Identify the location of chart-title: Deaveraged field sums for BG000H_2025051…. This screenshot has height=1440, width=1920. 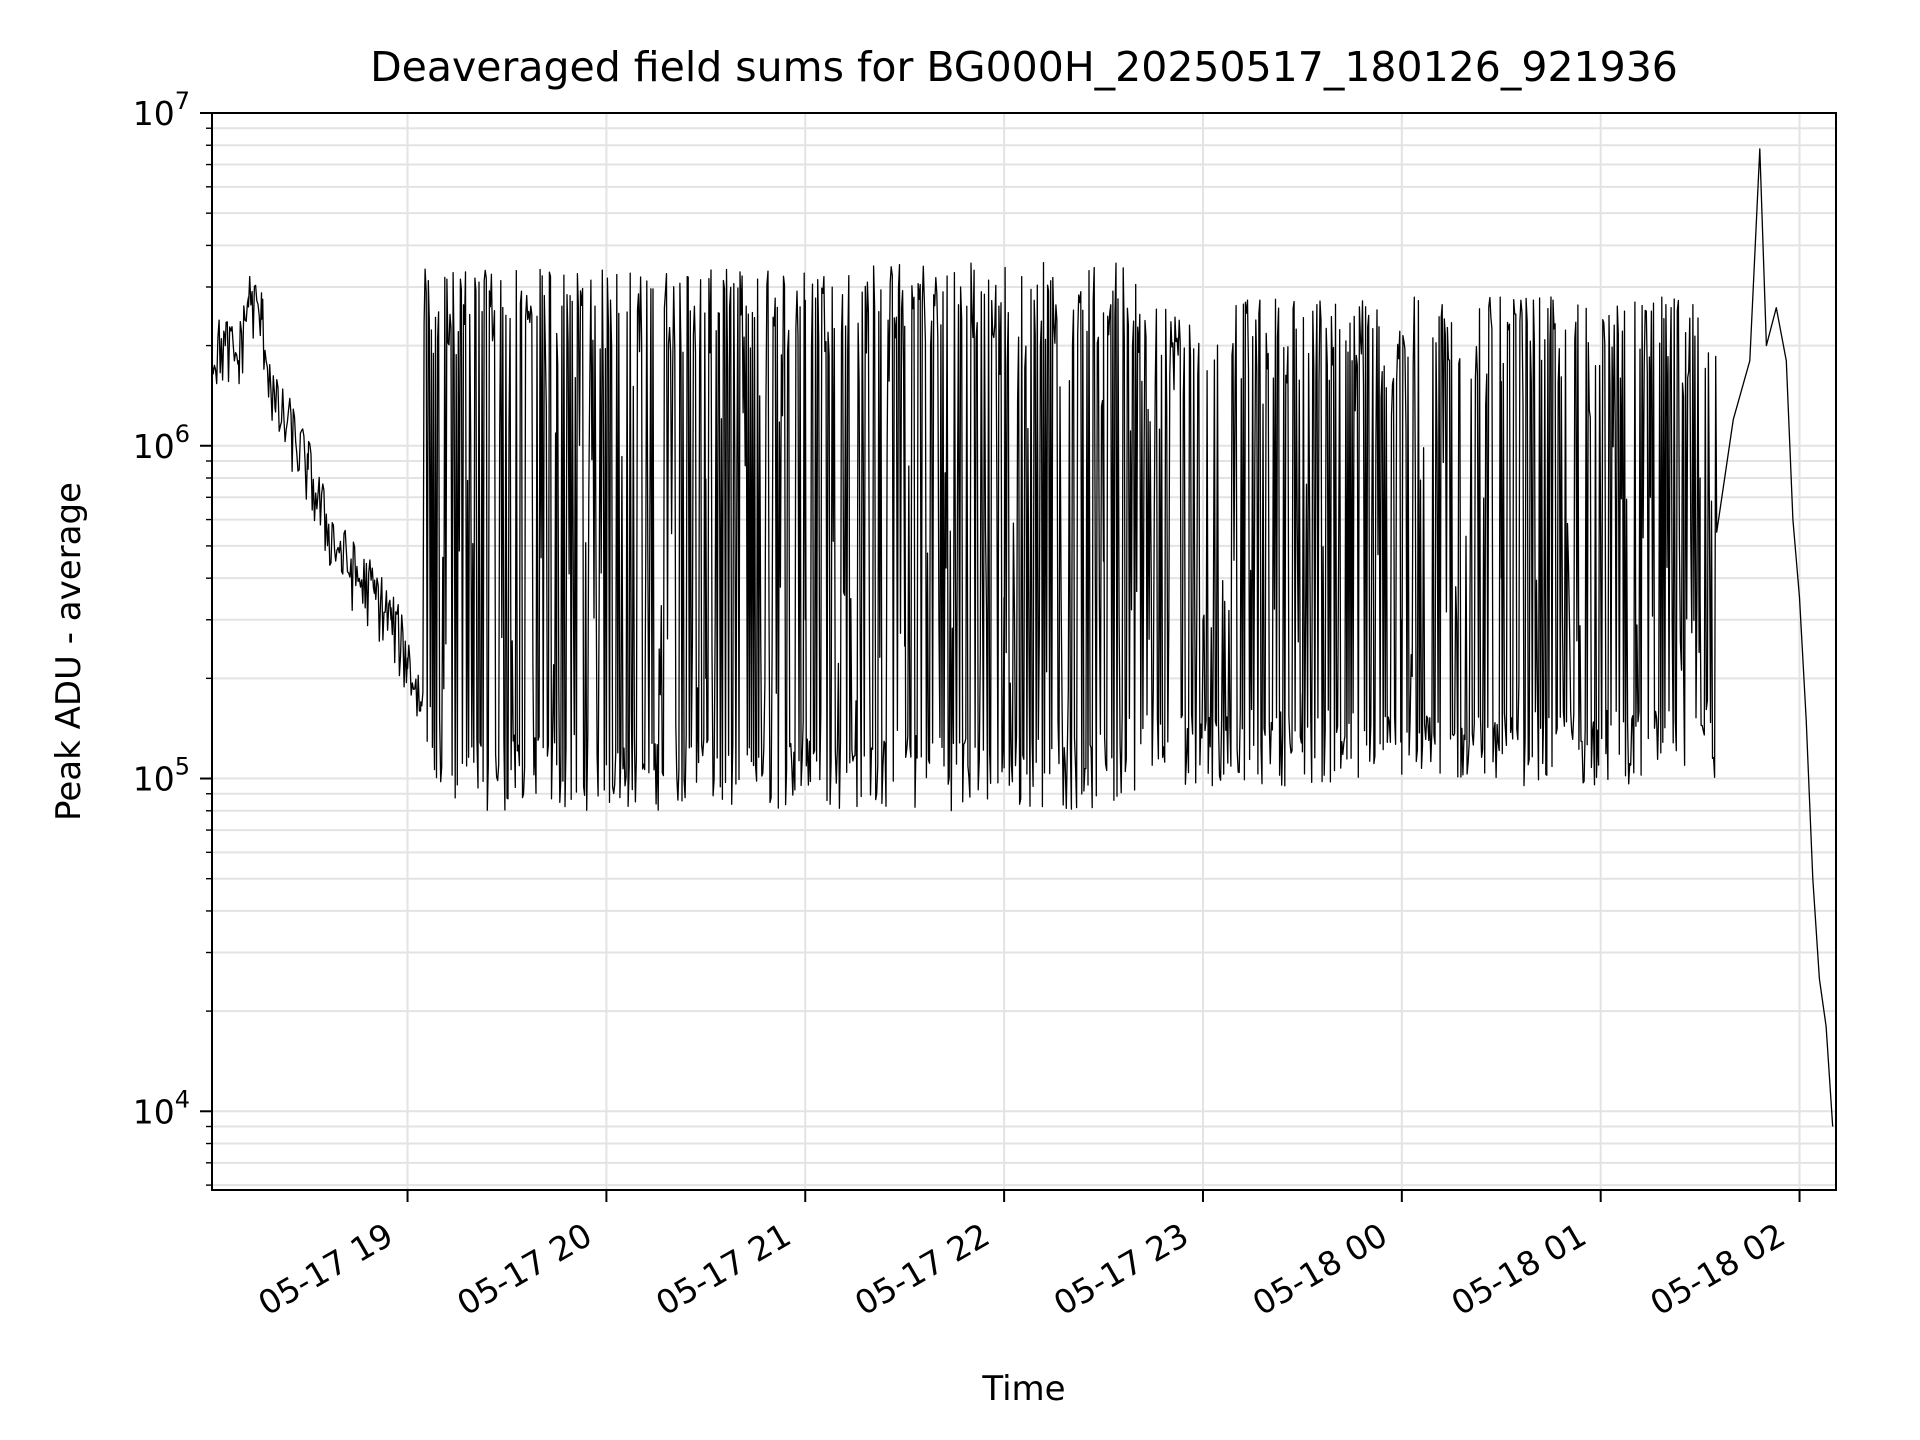
(1024, 67).